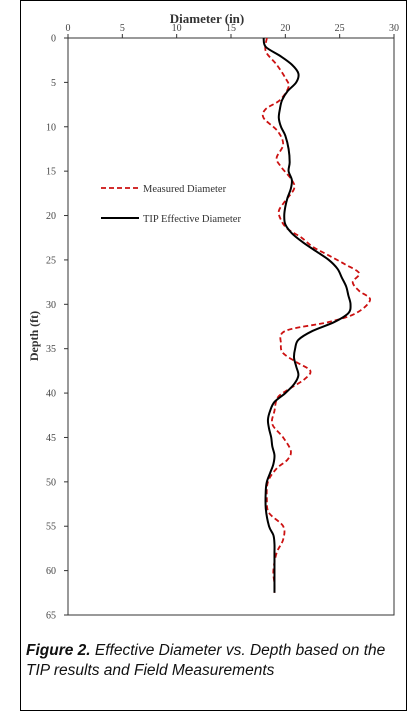 This screenshot has width=412, height=717. I want to click on x-tick-label: 25, so click(340, 28).